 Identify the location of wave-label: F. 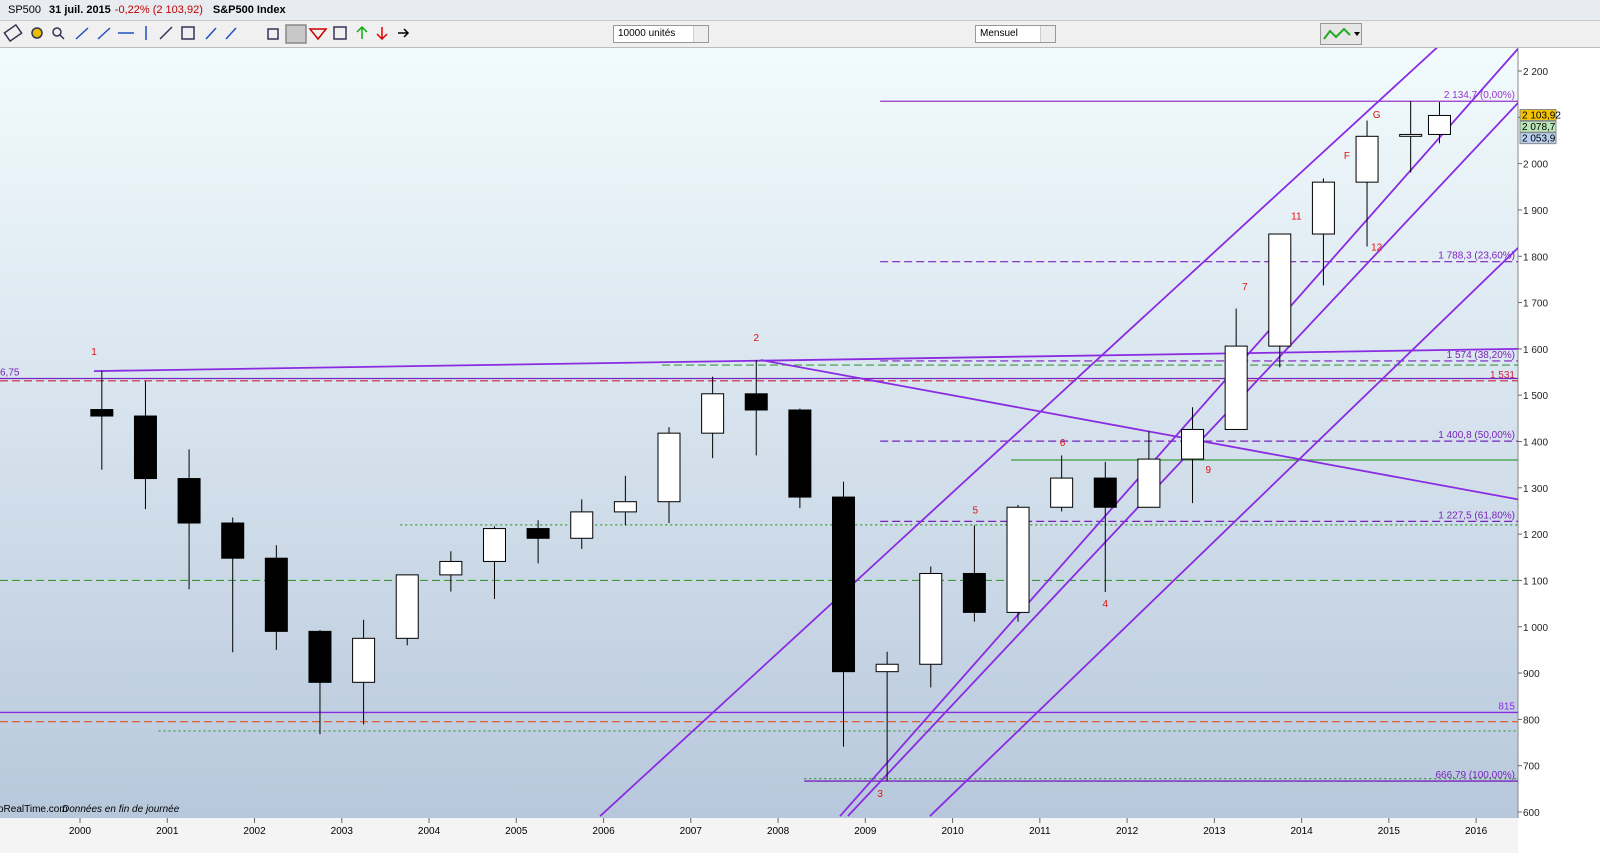
(1347, 156).